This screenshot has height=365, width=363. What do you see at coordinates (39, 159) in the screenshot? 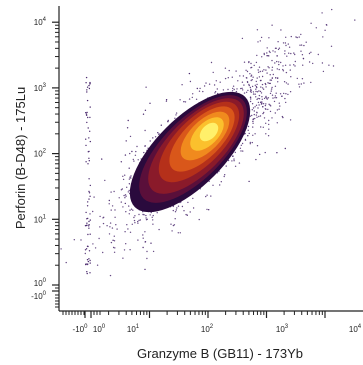
I see `y-axis-tick-labels: 104 103 102 101 100 -100` at bounding box center [39, 159].